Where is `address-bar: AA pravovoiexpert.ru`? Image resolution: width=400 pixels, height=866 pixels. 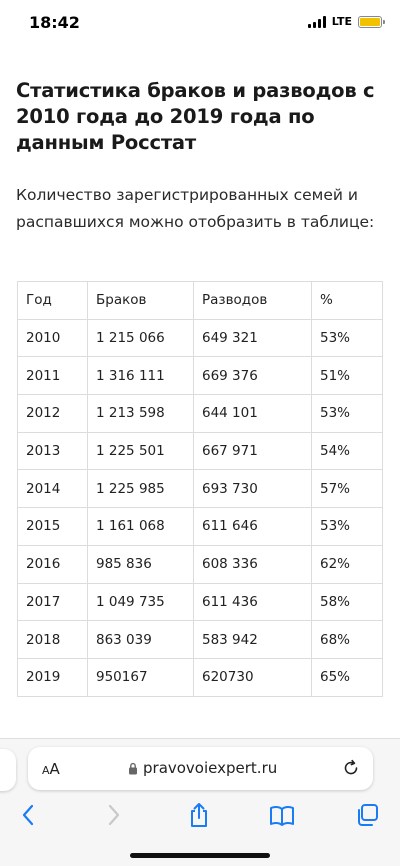
address-bar: AA pravovoiexpert.ru is located at coordinates (200, 768).